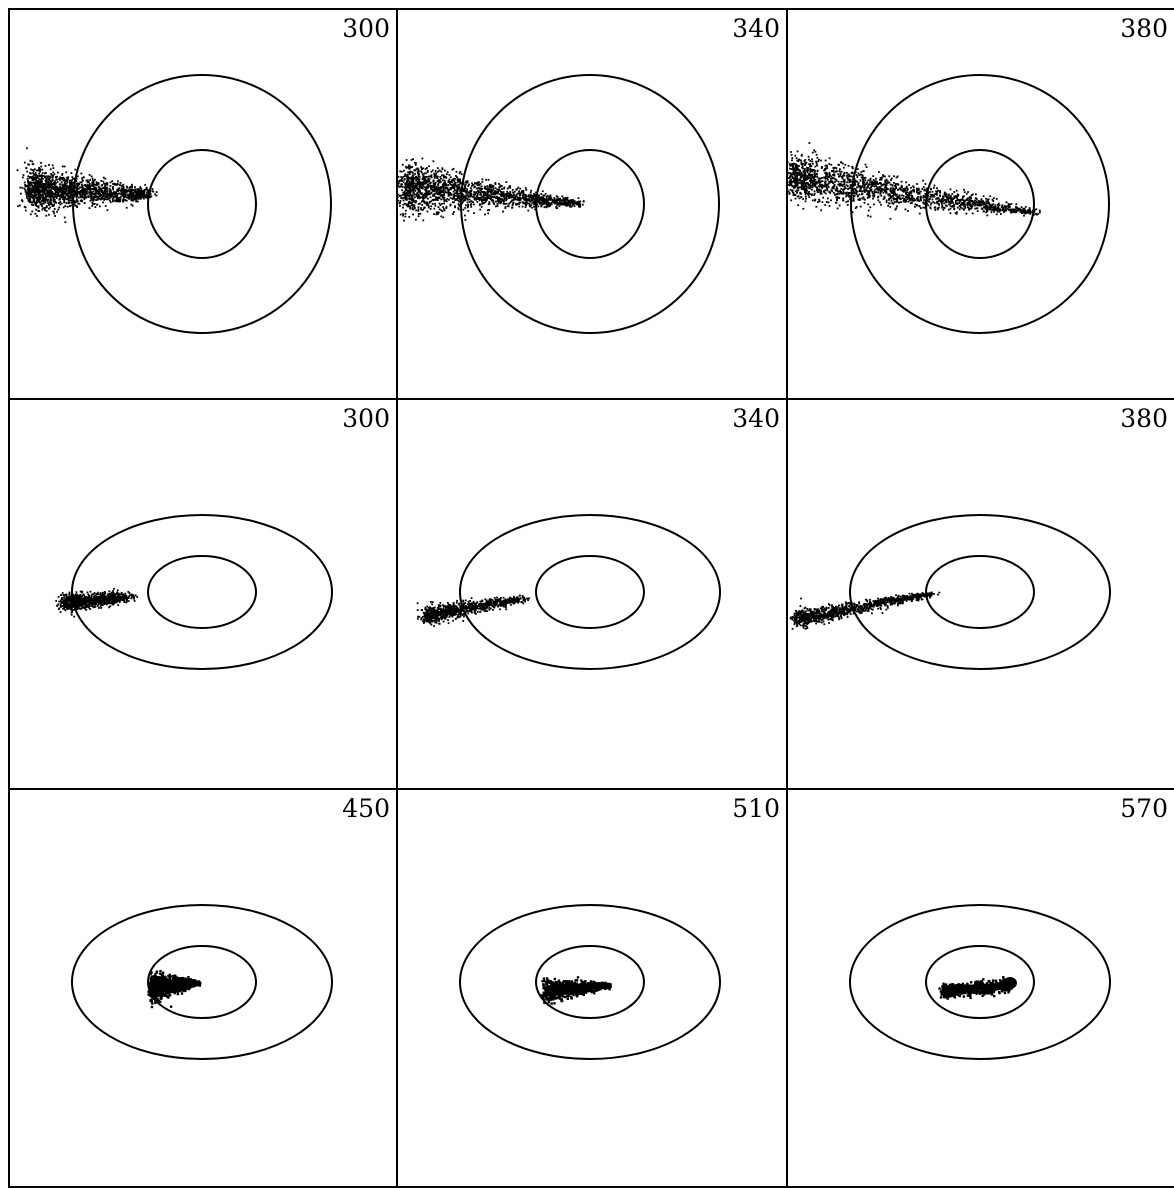  Describe the element at coordinates (366, 808) in the screenshot. I see `panel-label: 450` at that location.